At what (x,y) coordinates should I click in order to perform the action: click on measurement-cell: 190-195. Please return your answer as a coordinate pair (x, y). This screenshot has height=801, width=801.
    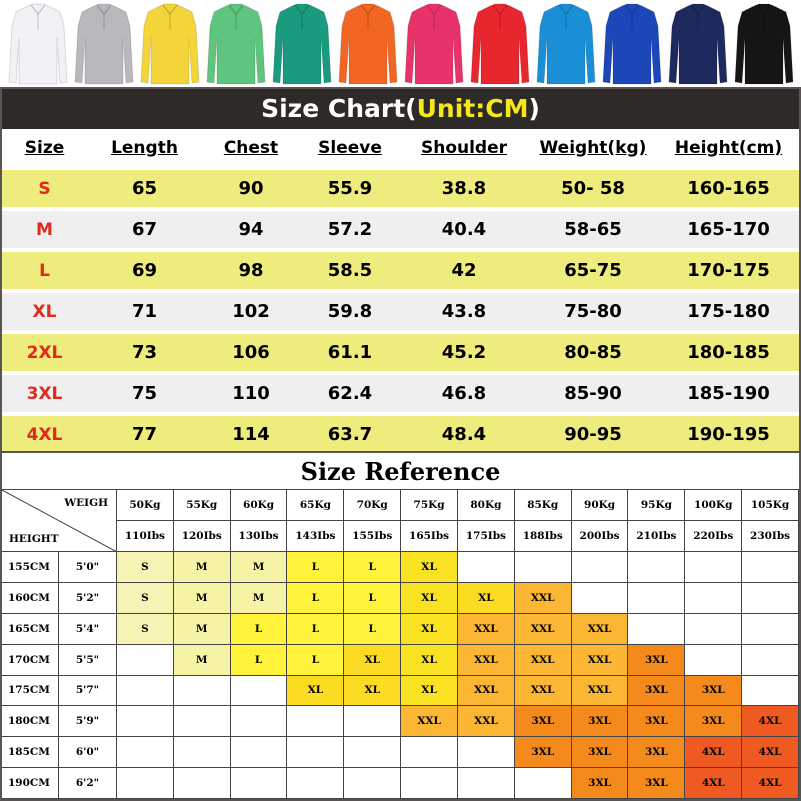
    Looking at the image, I should click on (728, 434).